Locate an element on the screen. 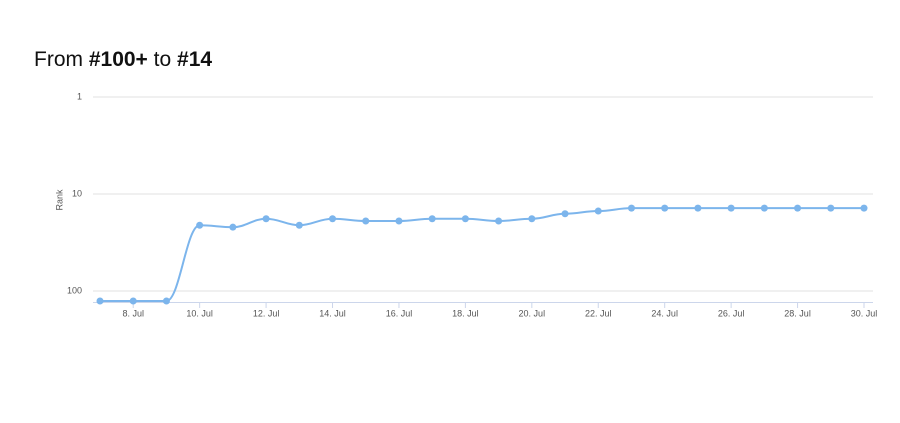 Image resolution: width=900 pixels, height=423 pixels. x-tick-label: 8. Jul is located at coordinates (133, 313).